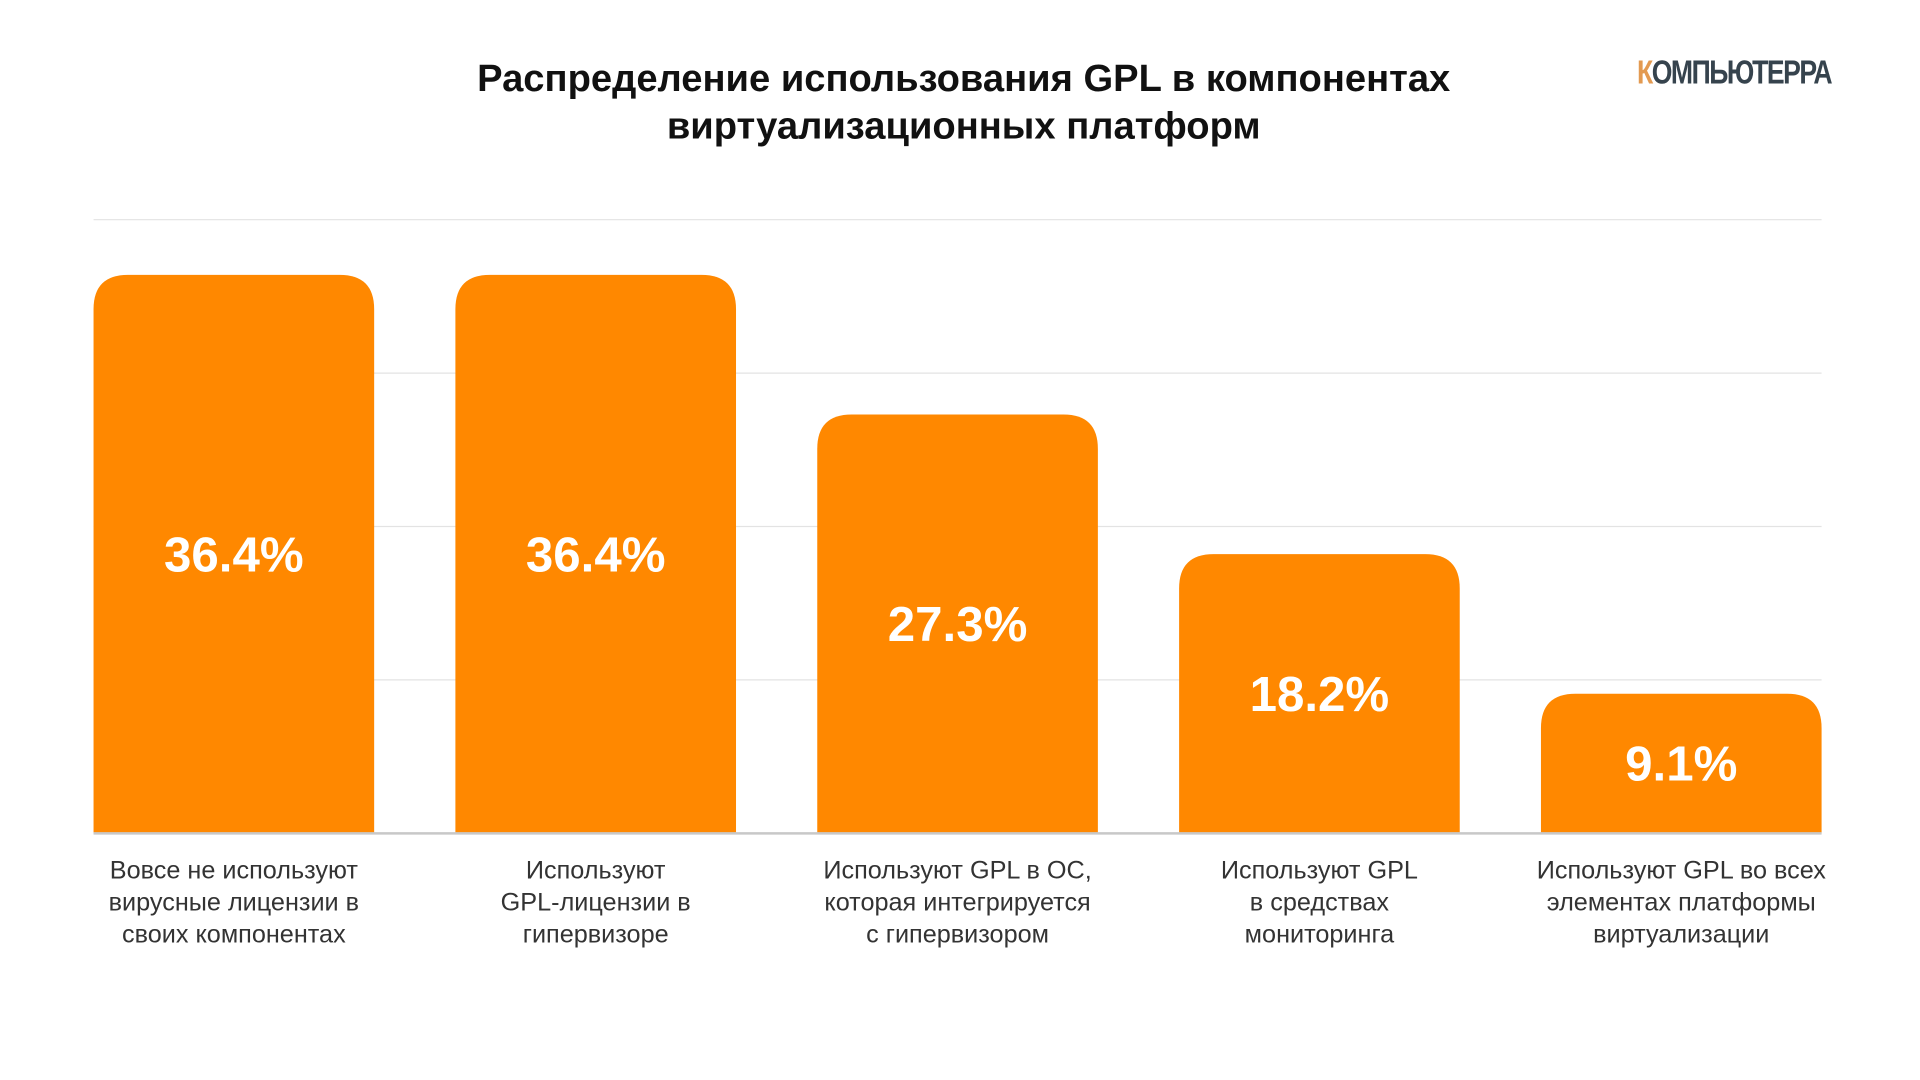 The height and width of the screenshot is (1080, 1920). I want to click on category-label: Используют GPL-лицензии в гипервизоре, so click(595, 902).